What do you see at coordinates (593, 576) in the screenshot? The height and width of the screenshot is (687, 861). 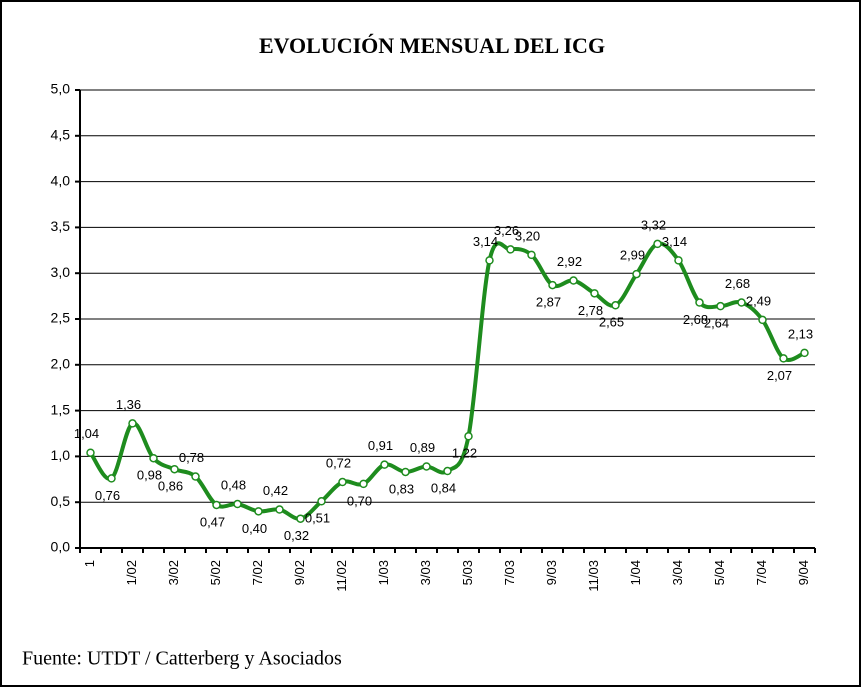 I see `x-tick-label: 11/03` at bounding box center [593, 576].